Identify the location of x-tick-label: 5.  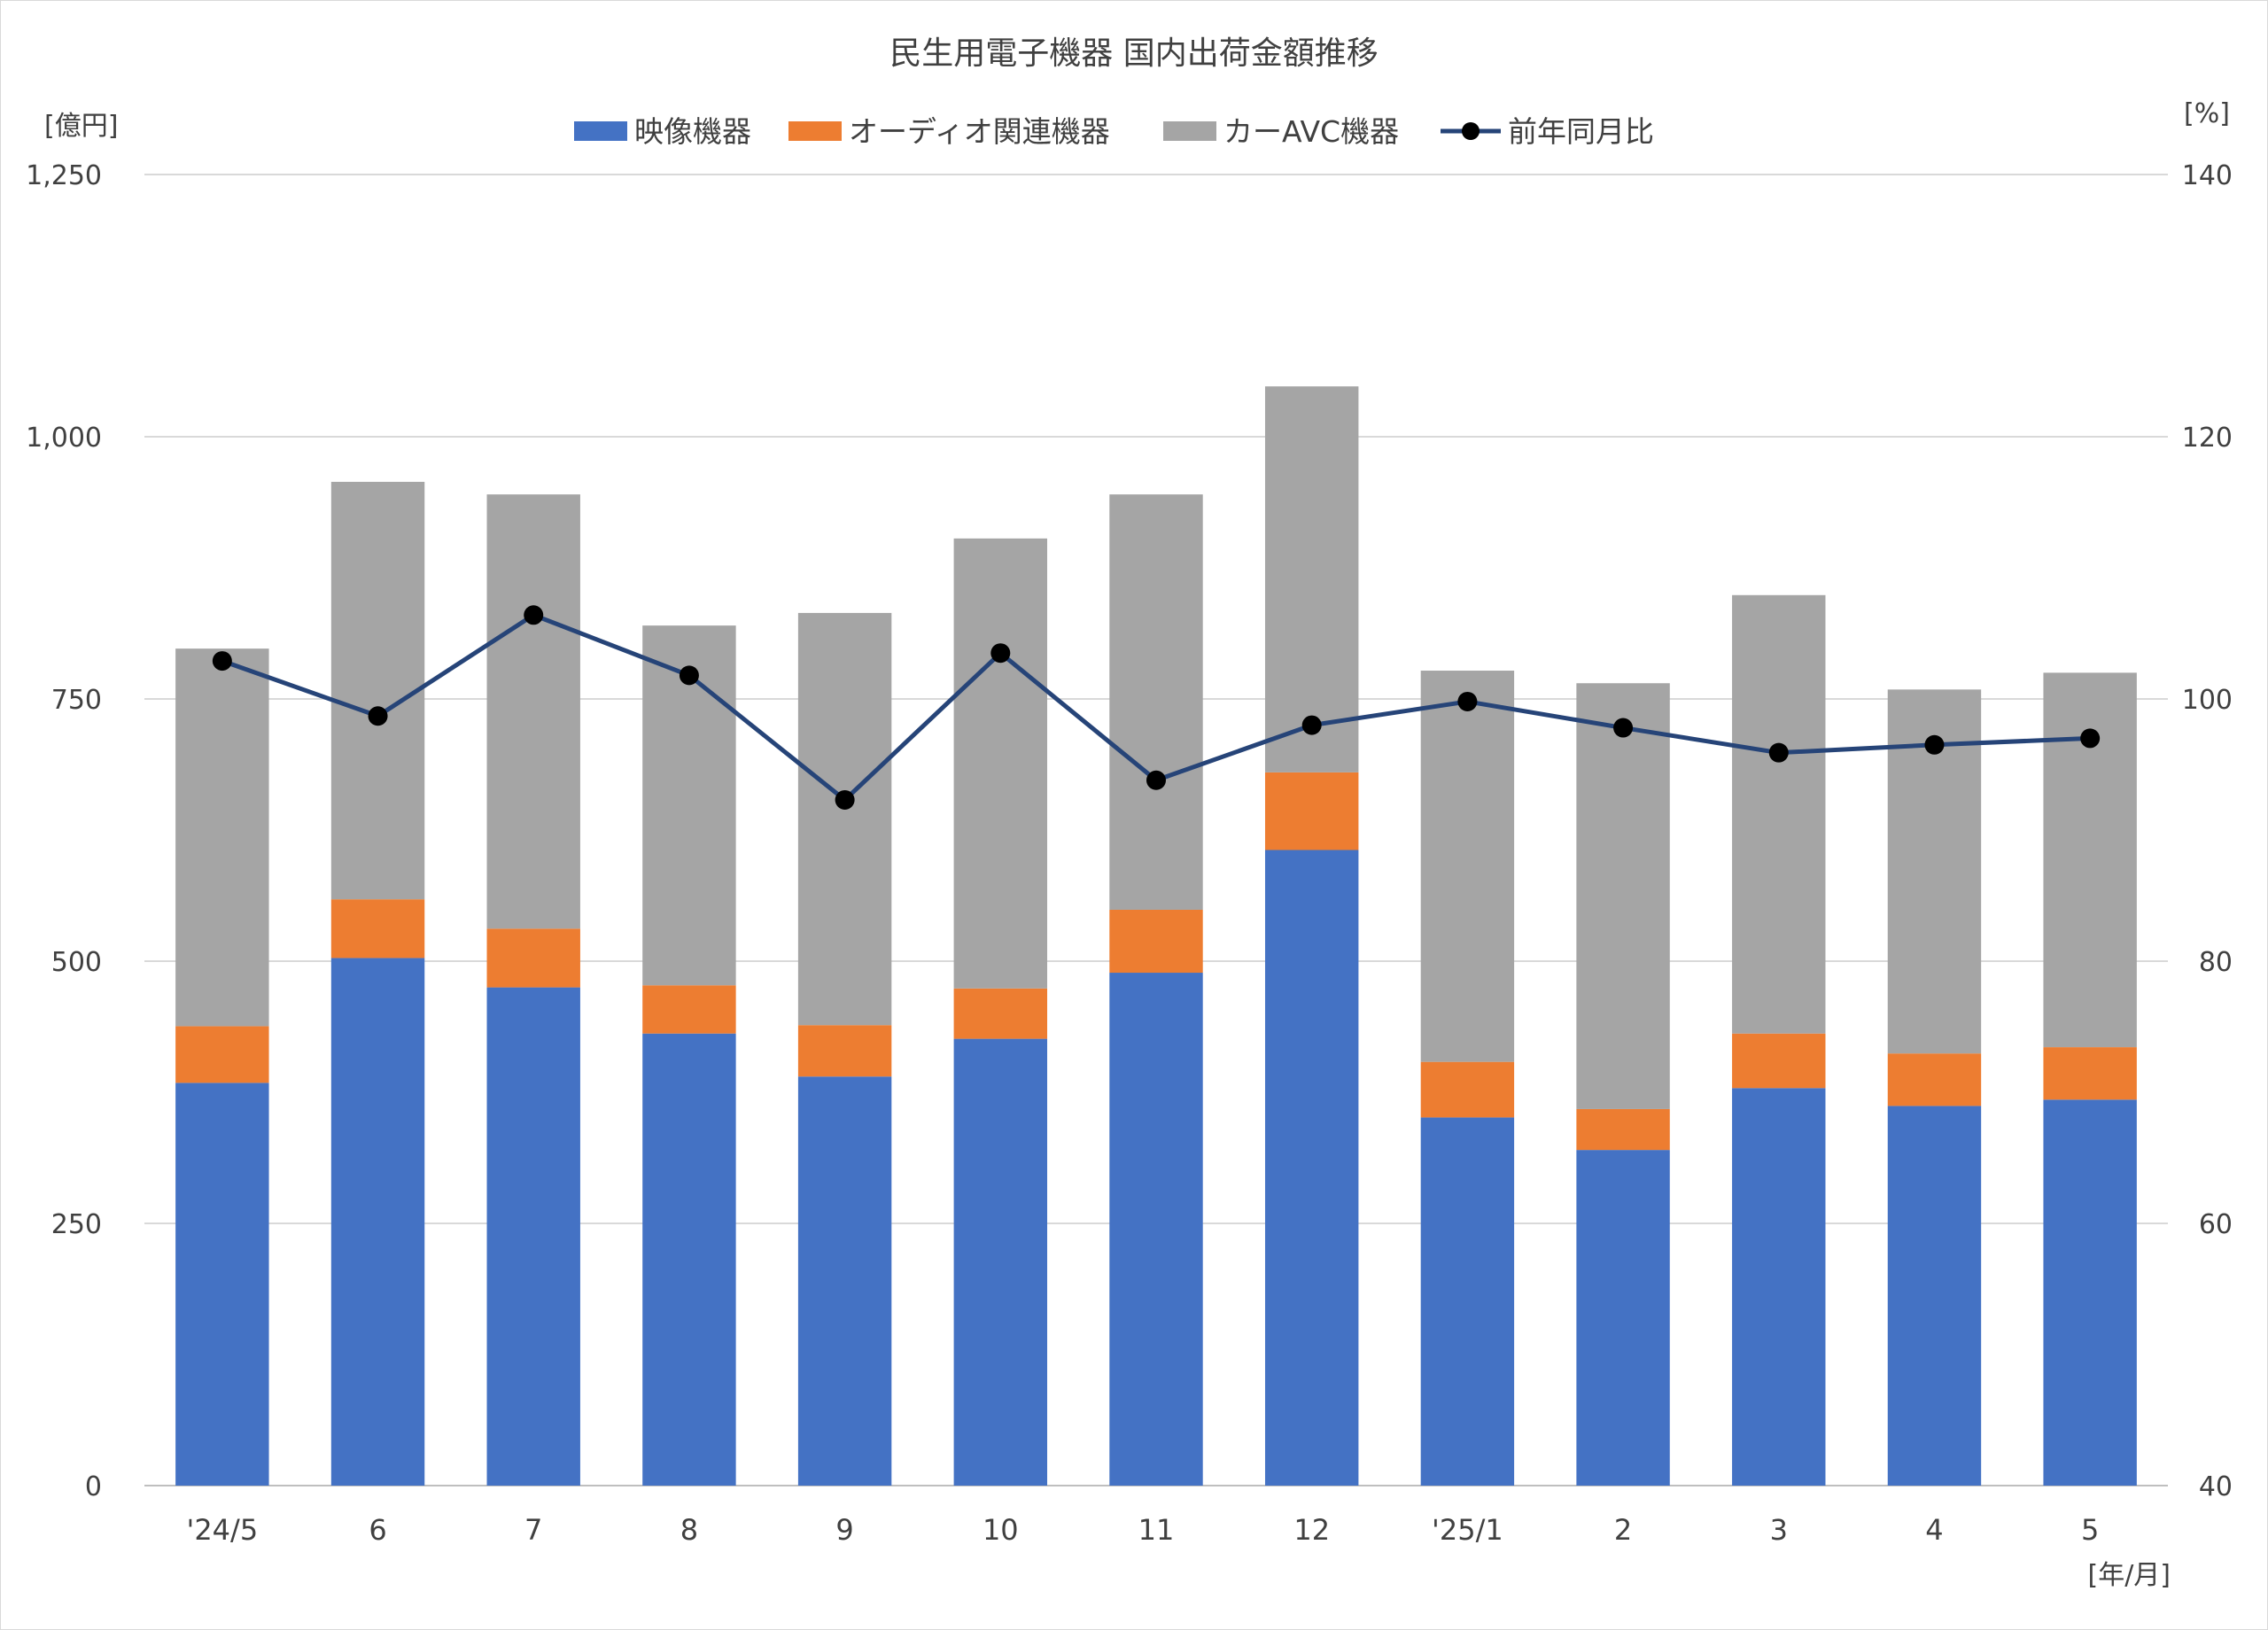
(2090, 1530).